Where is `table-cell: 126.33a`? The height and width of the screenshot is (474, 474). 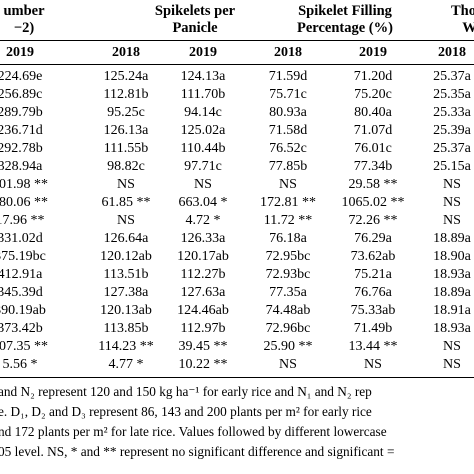 table-cell: 126.33a is located at coordinates (203, 238).